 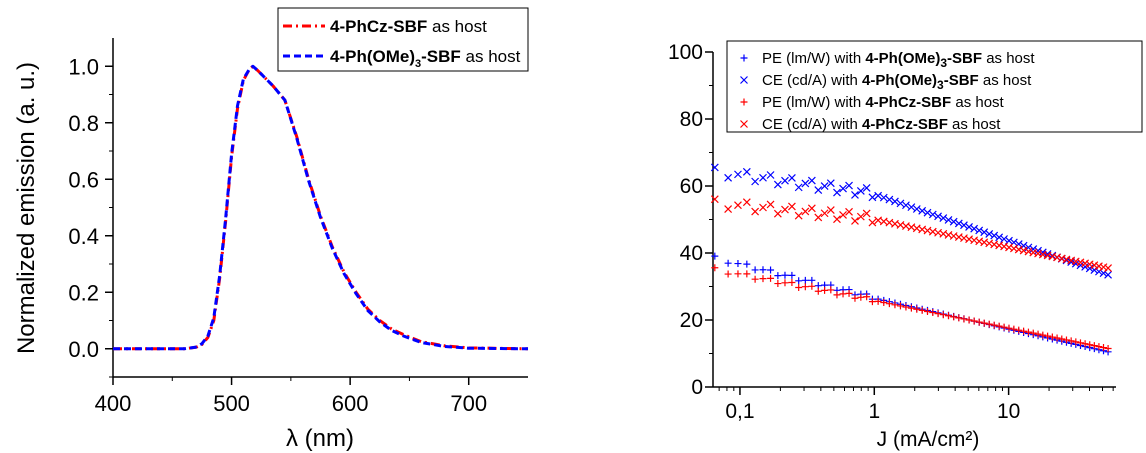 I want to click on legend-prefix: PE (lm/W) with, so click(x=813, y=58).